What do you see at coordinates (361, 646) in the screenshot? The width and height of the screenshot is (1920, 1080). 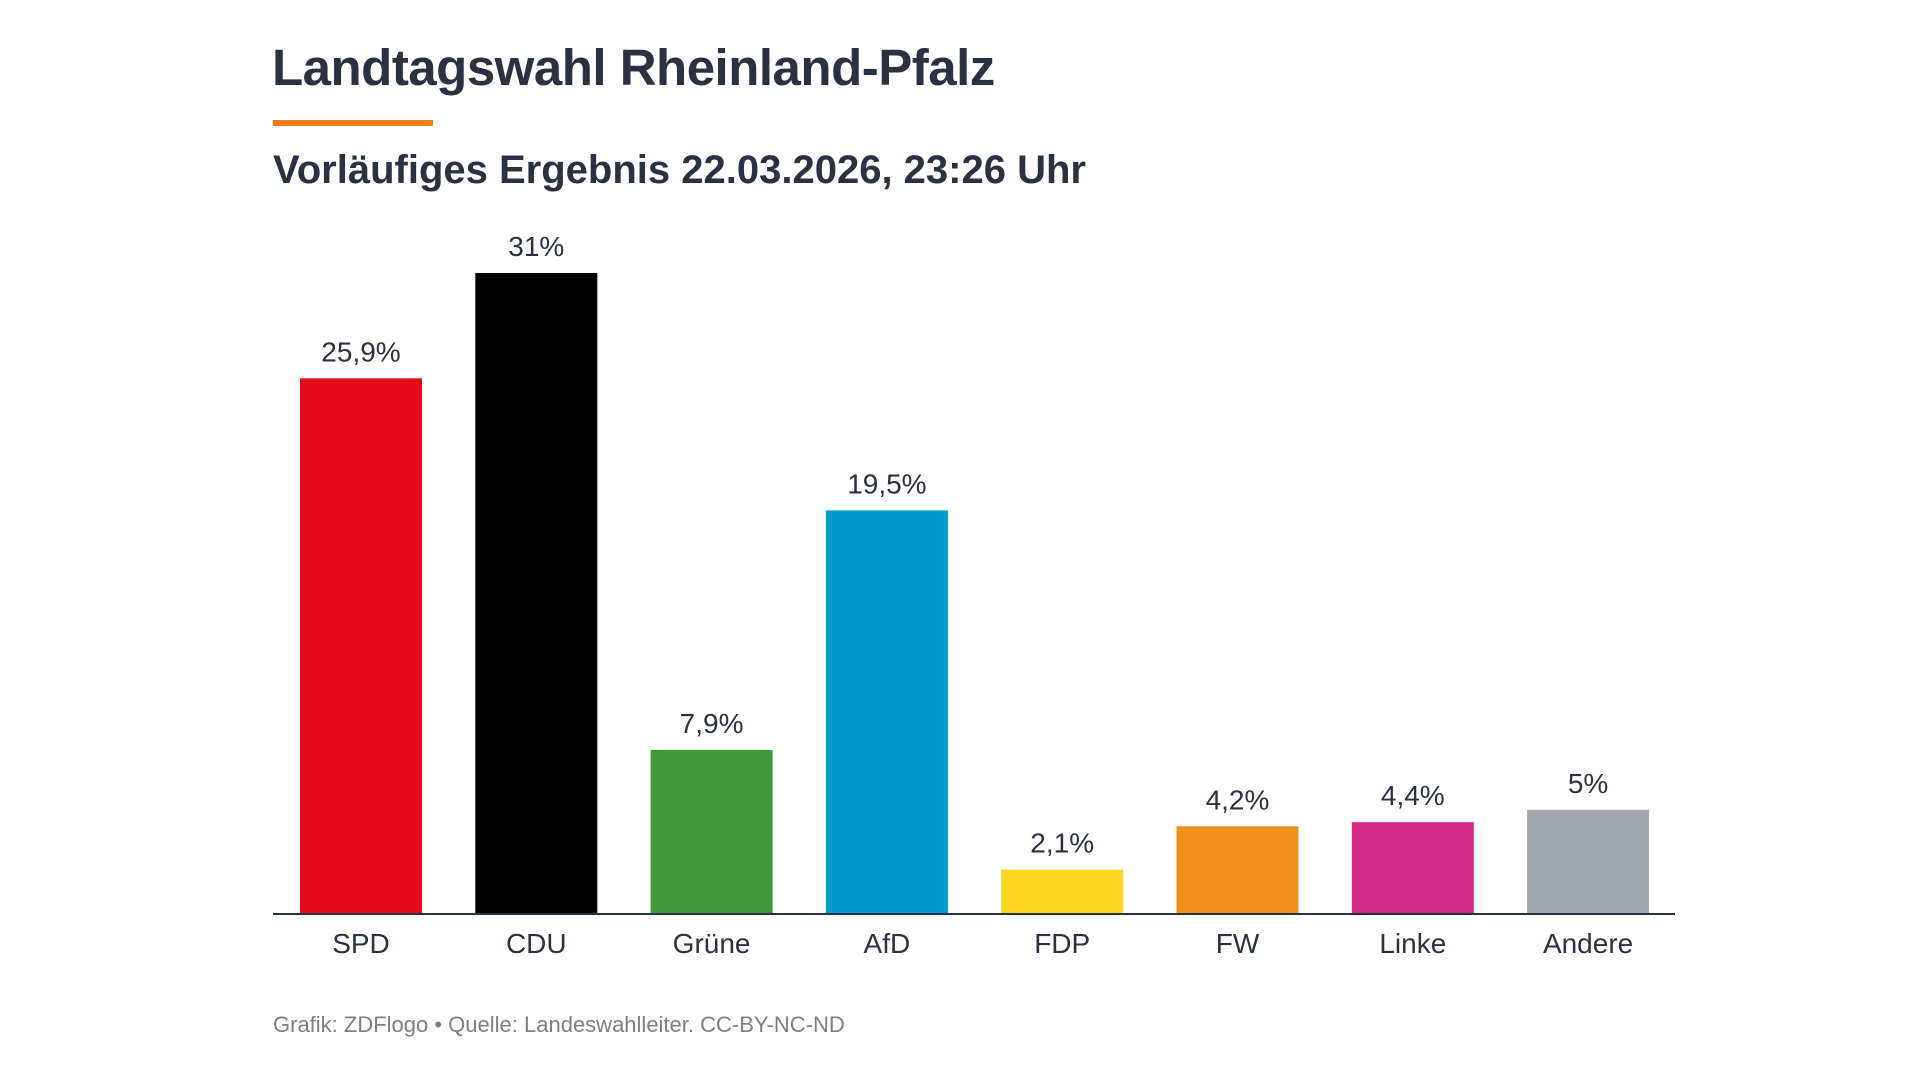 I see `bar-spd` at bounding box center [361, 646].